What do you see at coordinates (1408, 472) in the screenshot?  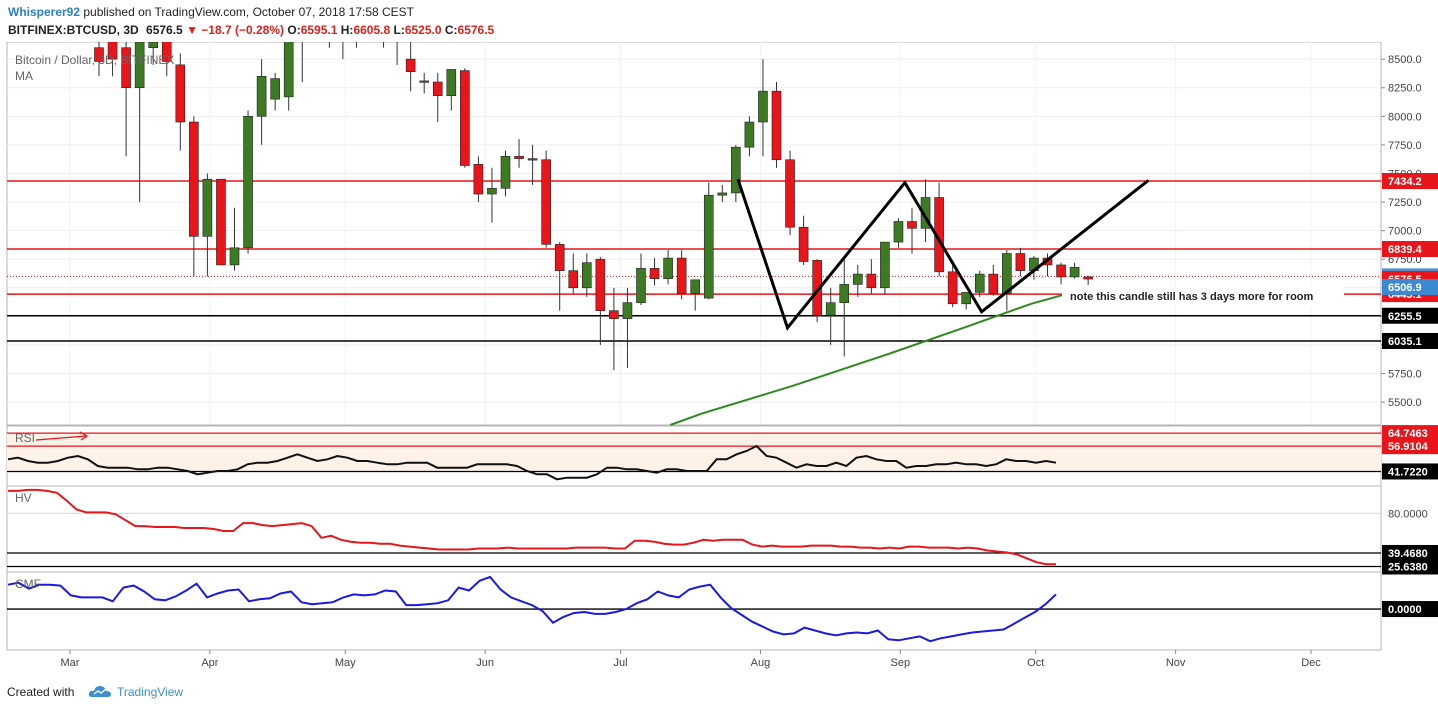 I see `indicator-level-label: 41.7220` at bounding box center [1408, 472].